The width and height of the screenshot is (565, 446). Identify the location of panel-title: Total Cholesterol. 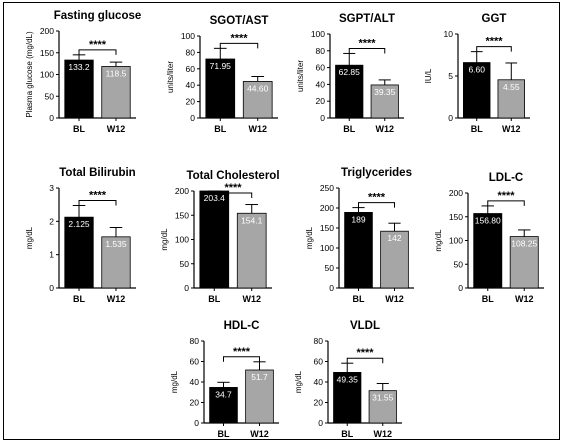
(232, 176).